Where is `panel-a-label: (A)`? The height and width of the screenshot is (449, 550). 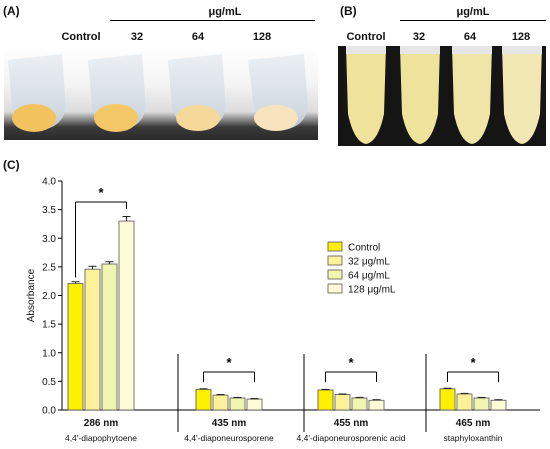
panel-a-label: (A) is located at coordinates (11, 11).